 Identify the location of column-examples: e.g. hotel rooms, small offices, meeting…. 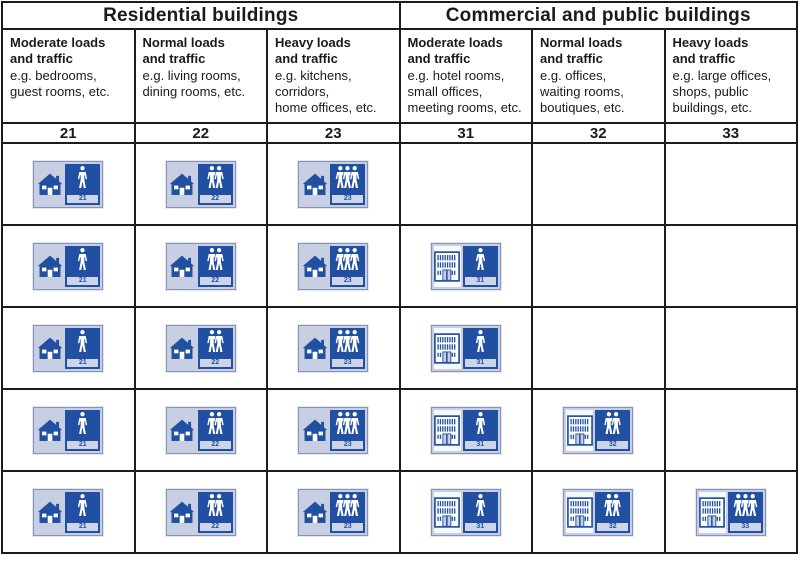
(464, 91).